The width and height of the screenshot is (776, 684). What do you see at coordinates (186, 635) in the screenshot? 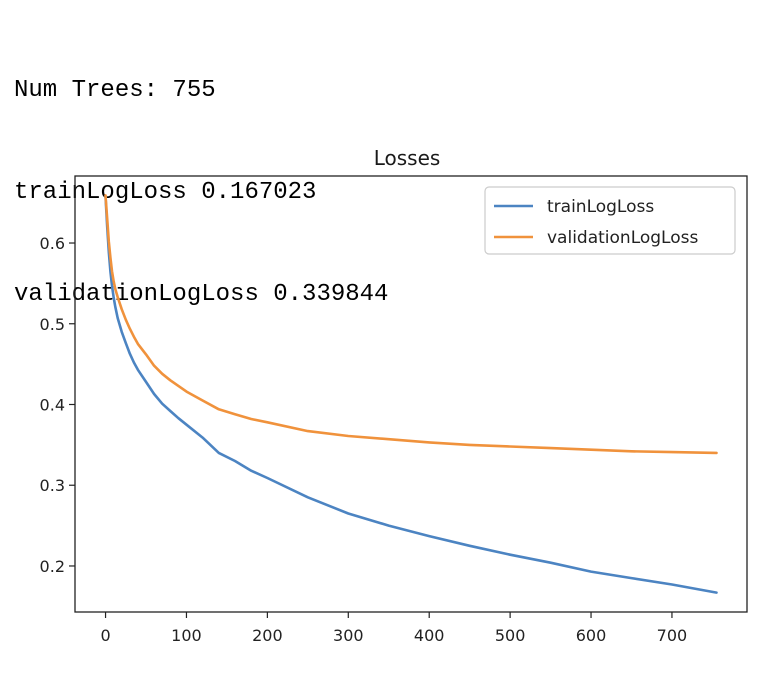
I see `x-tick-label: 100` at bounding box center [186, 635].